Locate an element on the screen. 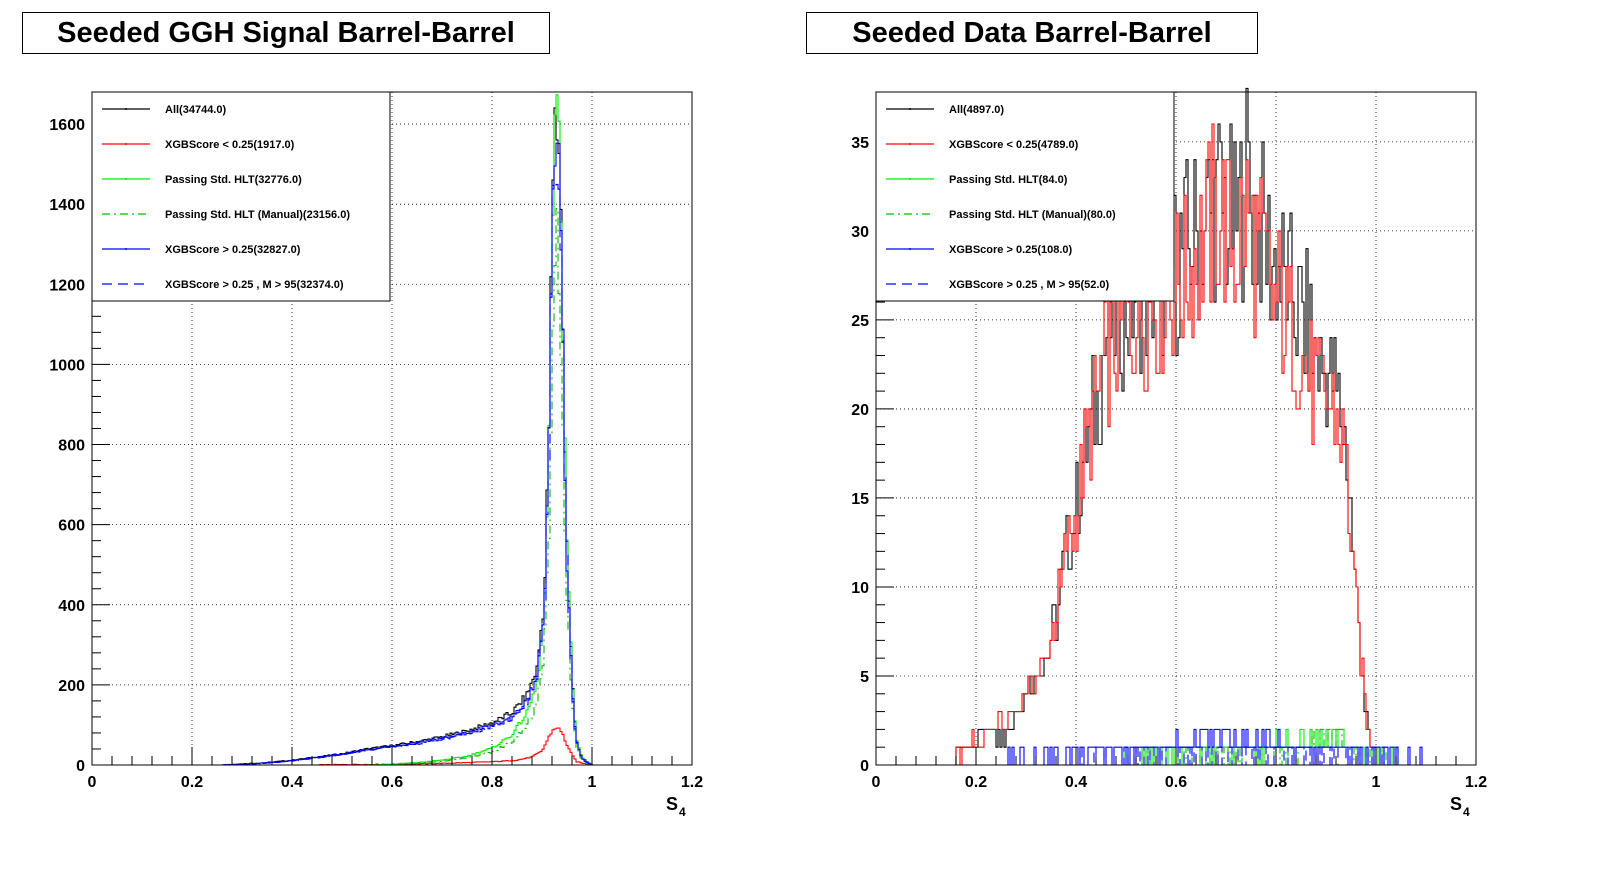 Image resolution: width=1598 pixels, height=874 pixels. y-tick-label: 800 is located at coordinates (71, 446).